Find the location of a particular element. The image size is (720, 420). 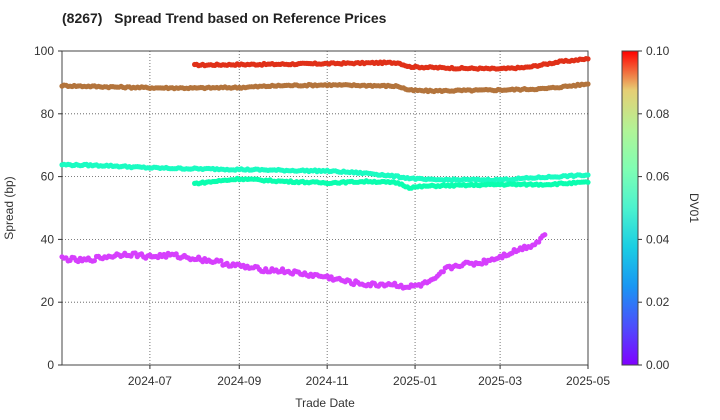

y-tick-label: 60 is located at coordinates (48, 177).